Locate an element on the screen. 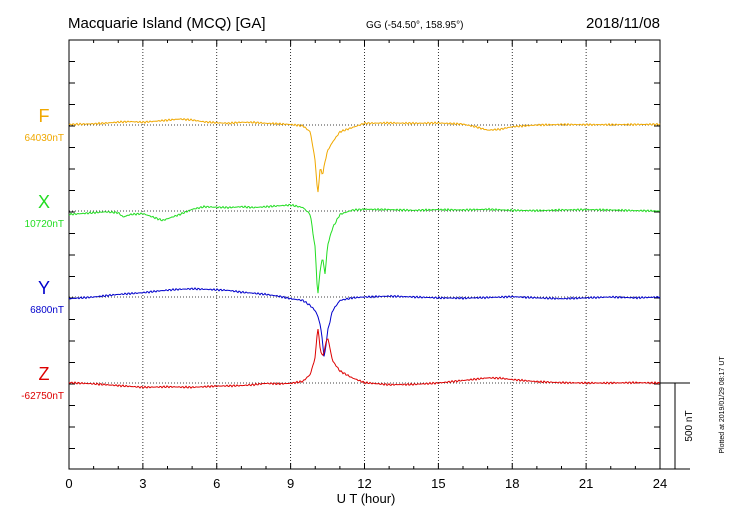 The height and width of the screenshot is (520, 730). baseline-value-f: 64030nT is located at coordinates (44, 138).